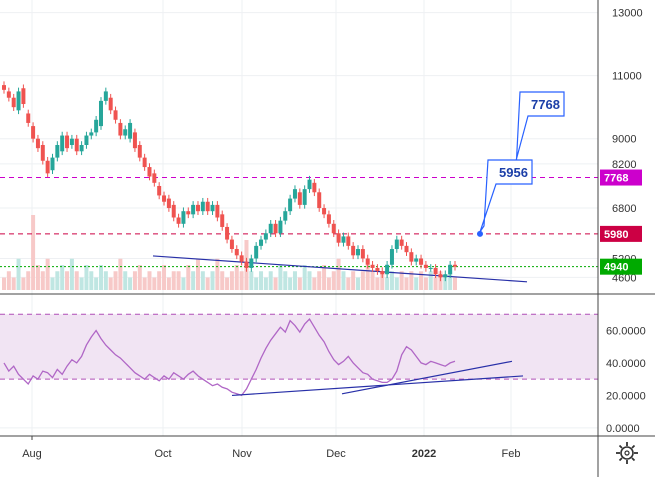 The width and height of the screenshot is (655, 482). I want to click on price-level-label: 4940, so click(616, 268).